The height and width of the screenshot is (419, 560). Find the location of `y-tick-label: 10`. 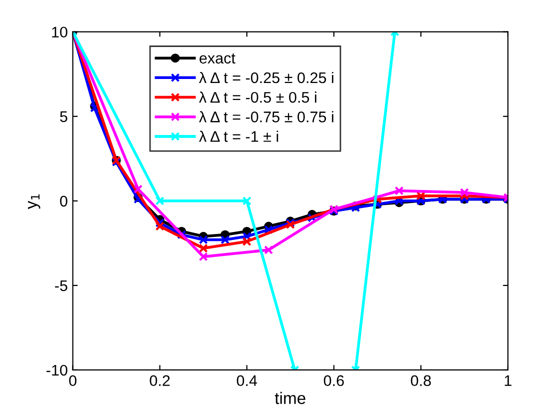

y-tick-label: 10 is located at coordinates (60, 32).